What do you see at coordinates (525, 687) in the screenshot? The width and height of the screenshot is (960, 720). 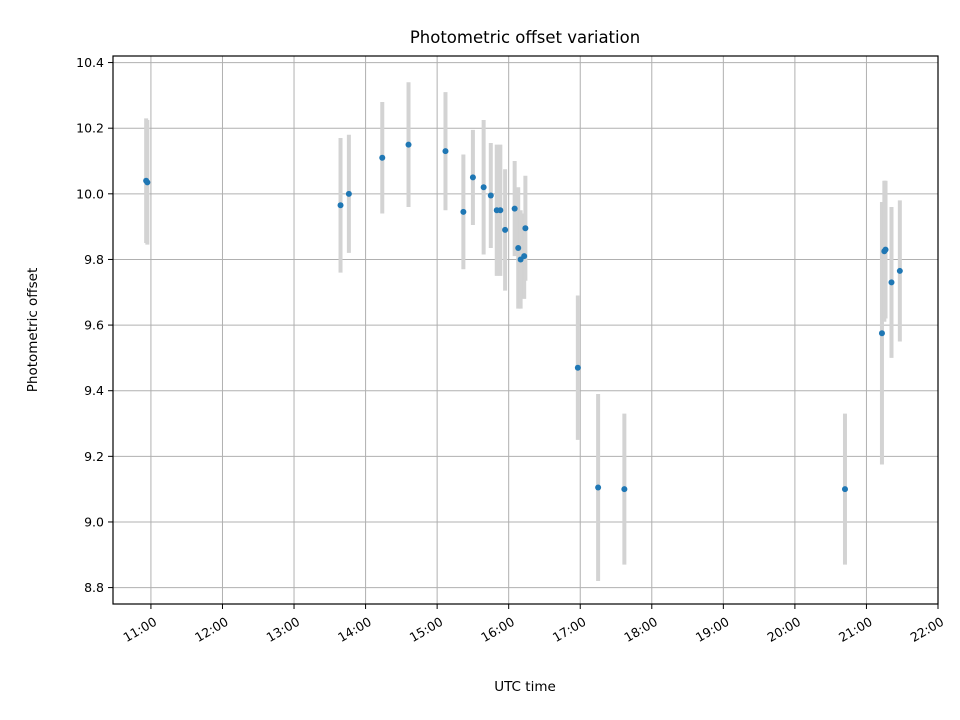 I see `x-axis-label: UTC time` at bounding box center [525, 687].